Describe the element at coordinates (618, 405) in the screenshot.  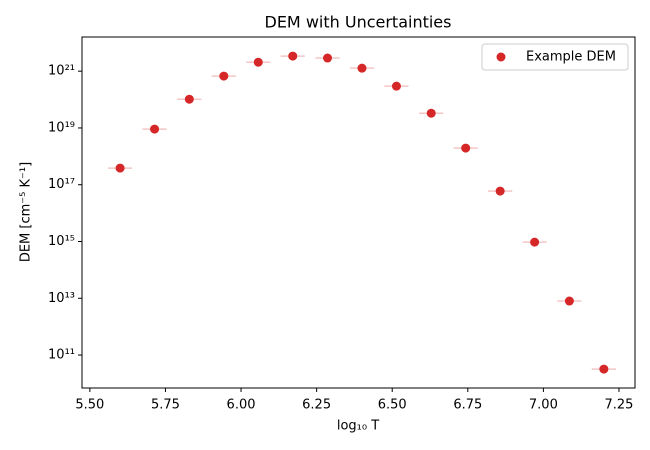
I see `x-tick-label: 7.25` at that location.